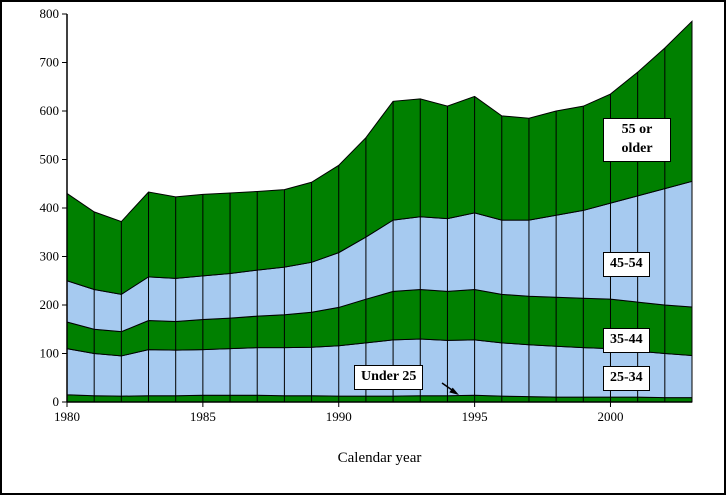 The width and height of the screenshot is (726, 495). I want to click on y-tick-label: 500, so click(50, 159).